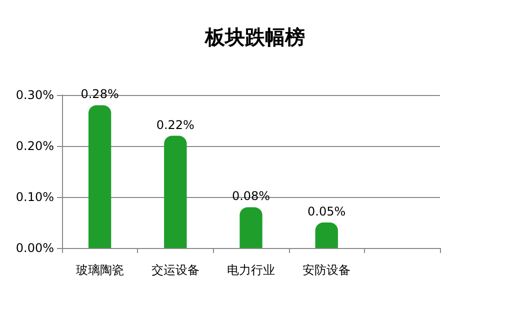 This screenshot has width=510, height=330. Describe the element at coordinates (326, 270) in the screenshot. I see `x-tick-label: 安防设备` at that location.